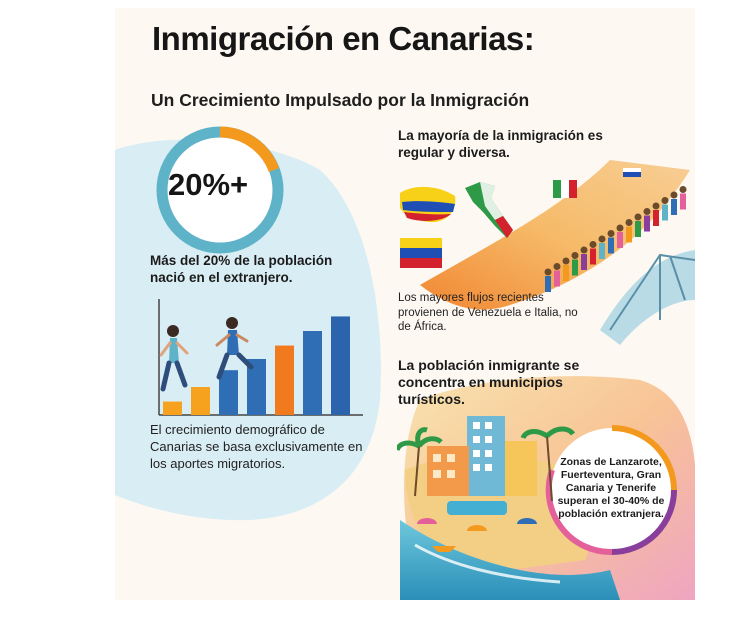 The image size is (748, 621). Describe the element at coordinates (208, 184) in the screenshot. I see `stat-value: 20%+` at that location.